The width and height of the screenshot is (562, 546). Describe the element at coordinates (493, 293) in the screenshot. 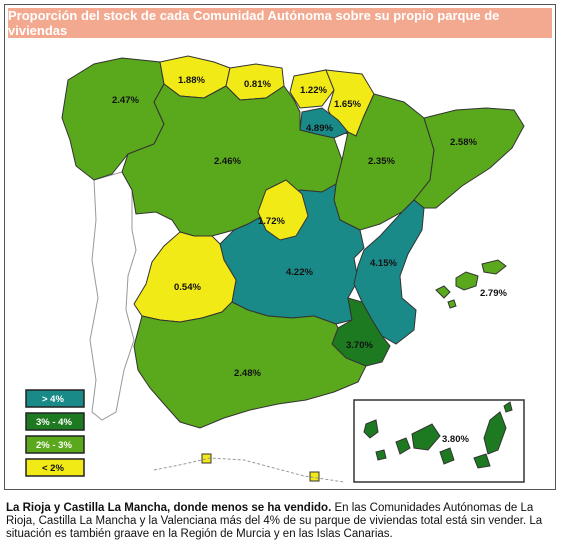

I see `label-islas-baleares: 2.79%` at that location.